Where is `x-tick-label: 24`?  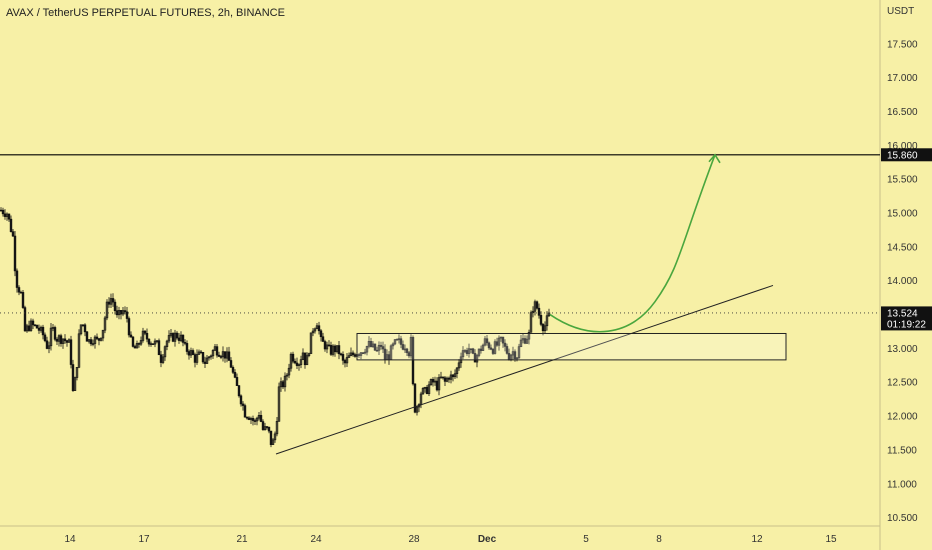 x-tick-label: 24 is located at coordinates (316, 539).